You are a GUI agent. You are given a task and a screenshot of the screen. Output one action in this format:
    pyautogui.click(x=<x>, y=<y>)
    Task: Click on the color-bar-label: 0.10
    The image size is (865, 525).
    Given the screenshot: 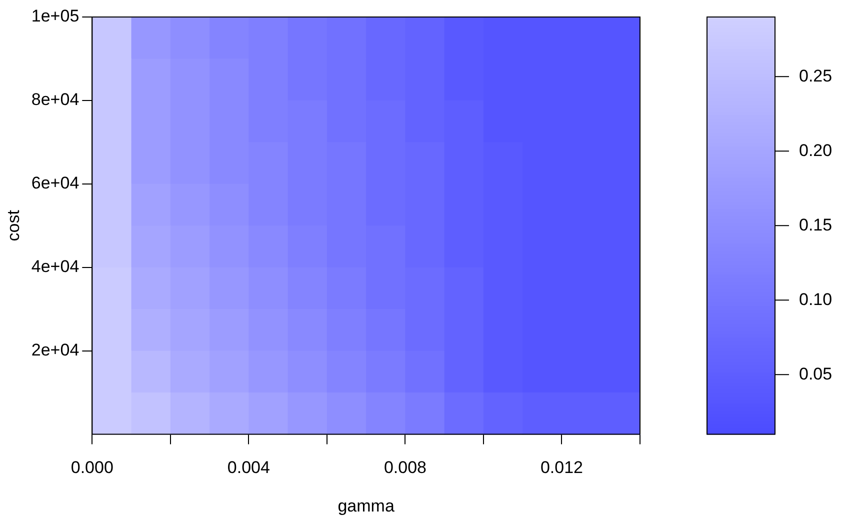 What is the action you would take?
    pyautogui.click(x=815, y=299)
    